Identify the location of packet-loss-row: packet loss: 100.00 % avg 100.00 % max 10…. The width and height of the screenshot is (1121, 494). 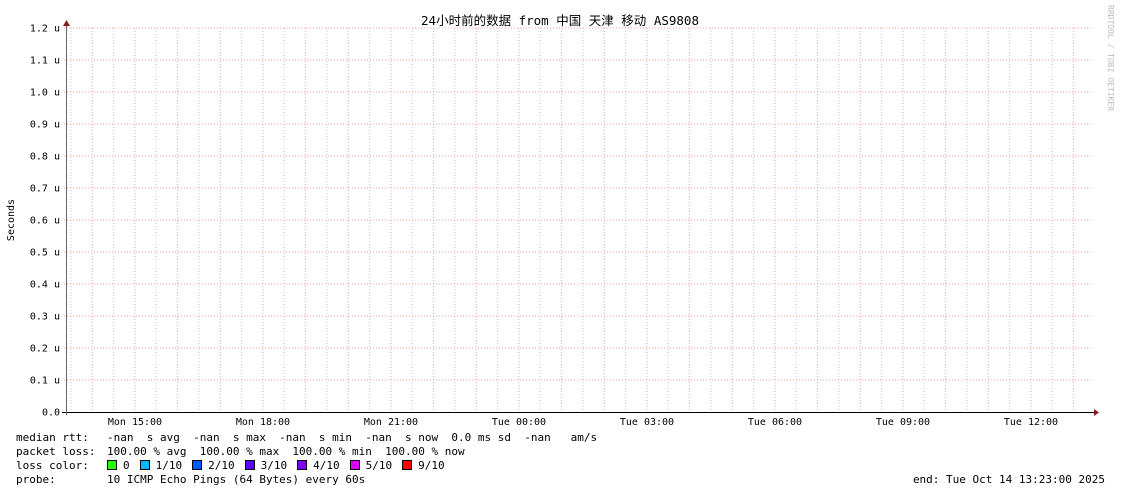
(240, 452).